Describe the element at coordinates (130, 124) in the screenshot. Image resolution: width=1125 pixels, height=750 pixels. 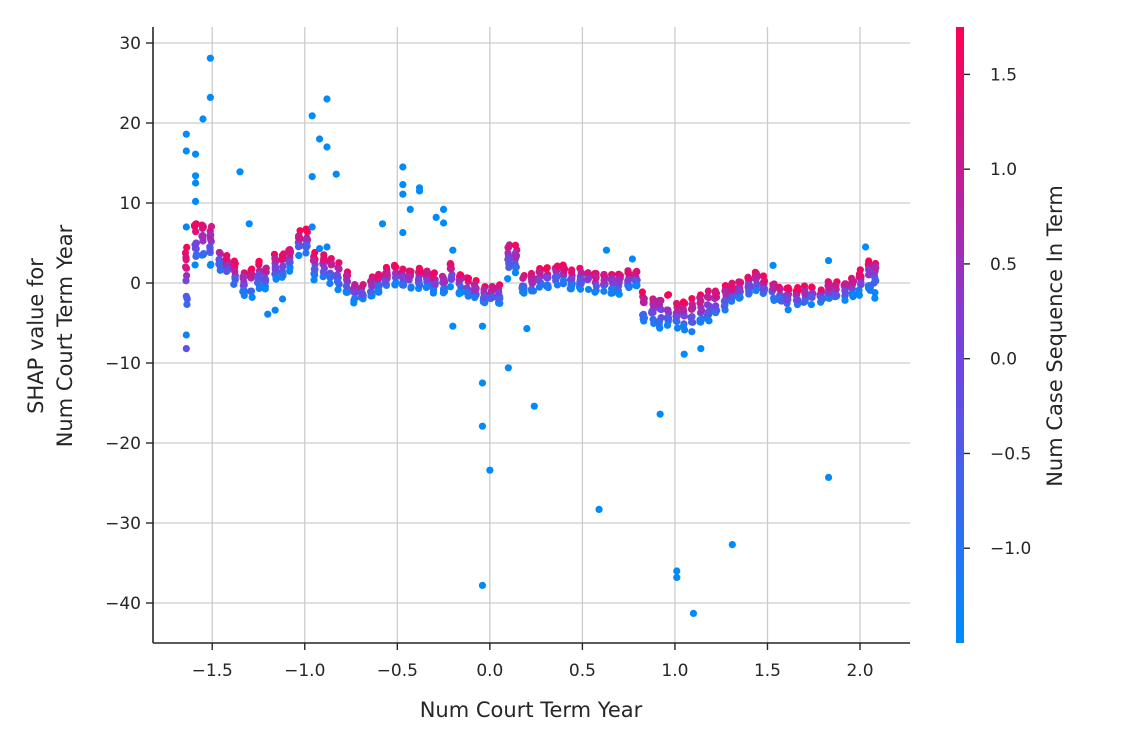
I see `y-tick-label: 20` at that location.